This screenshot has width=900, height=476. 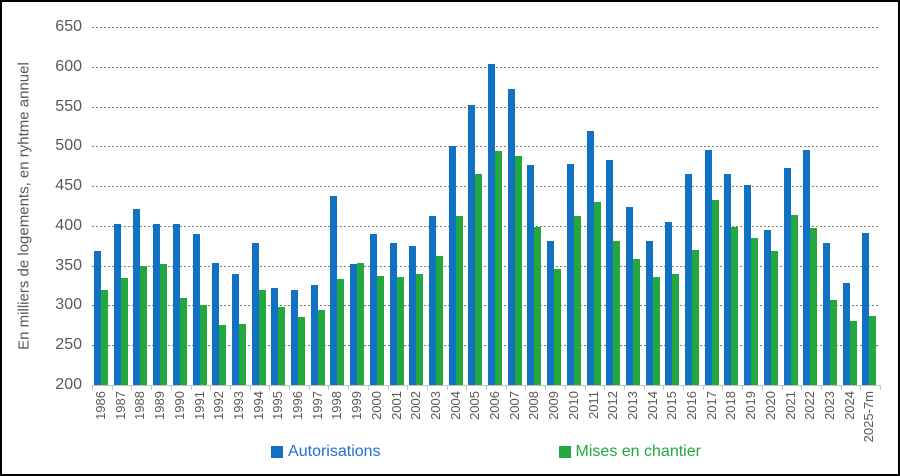 What do you see at coordinates (511, 237) in the screenshot?
I see `bar-autorisations-2007` at bounding box center [511, 237].